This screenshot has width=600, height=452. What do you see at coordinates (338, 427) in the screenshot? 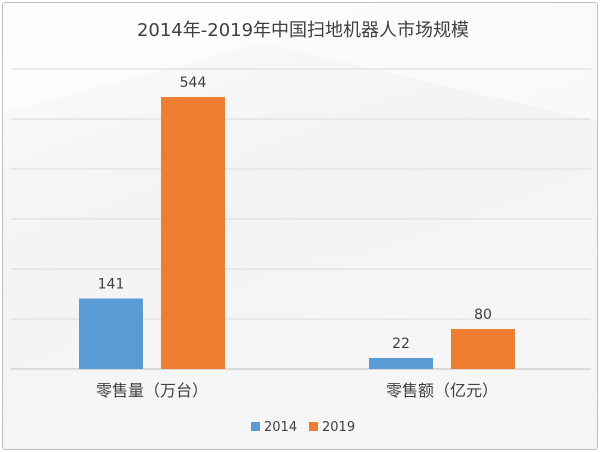
I see `legend-label-2019: 2019` at bounding box center [338, 427].